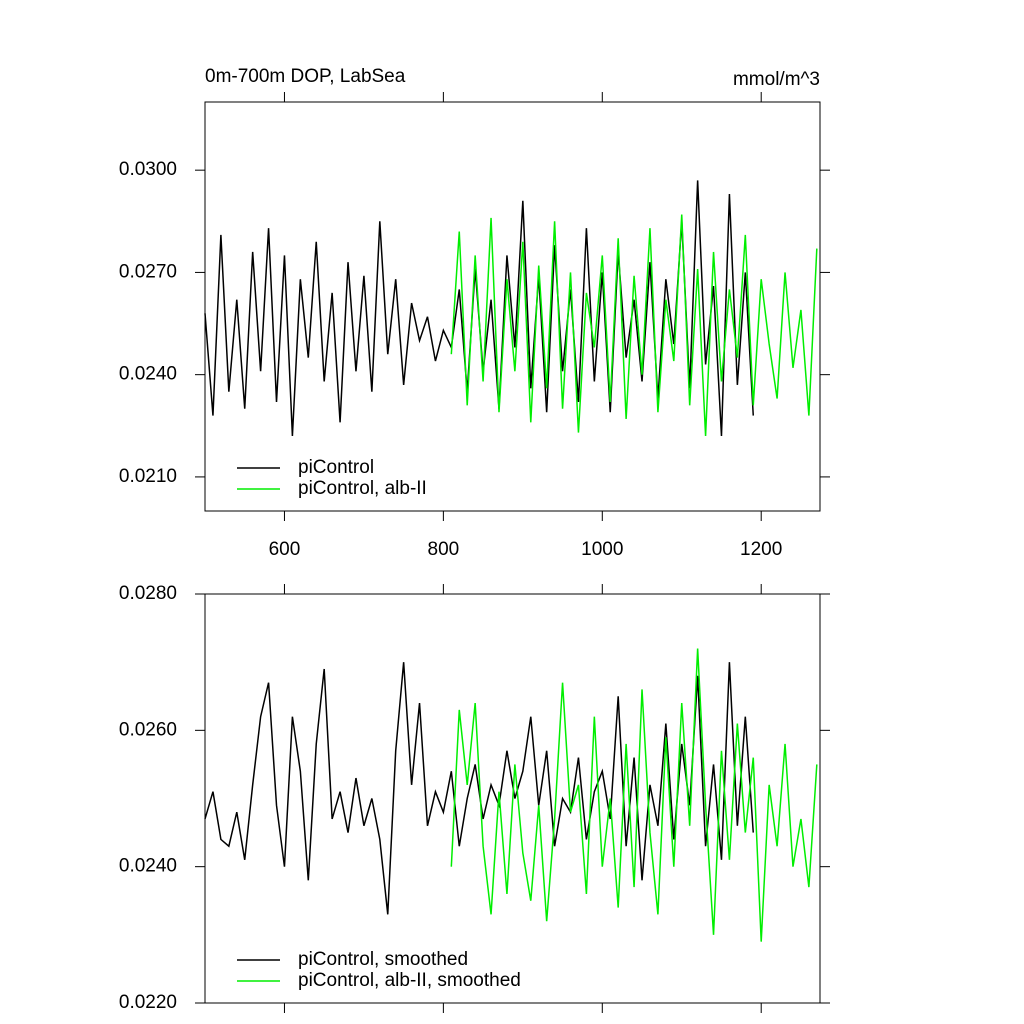 This screenshot has width=1024, height=1024. What do you see at coordinates (409, 980) in the screenshot?
I see `legend-label: piControl, alb-II, smoothed` at bounding box center [409, 980].